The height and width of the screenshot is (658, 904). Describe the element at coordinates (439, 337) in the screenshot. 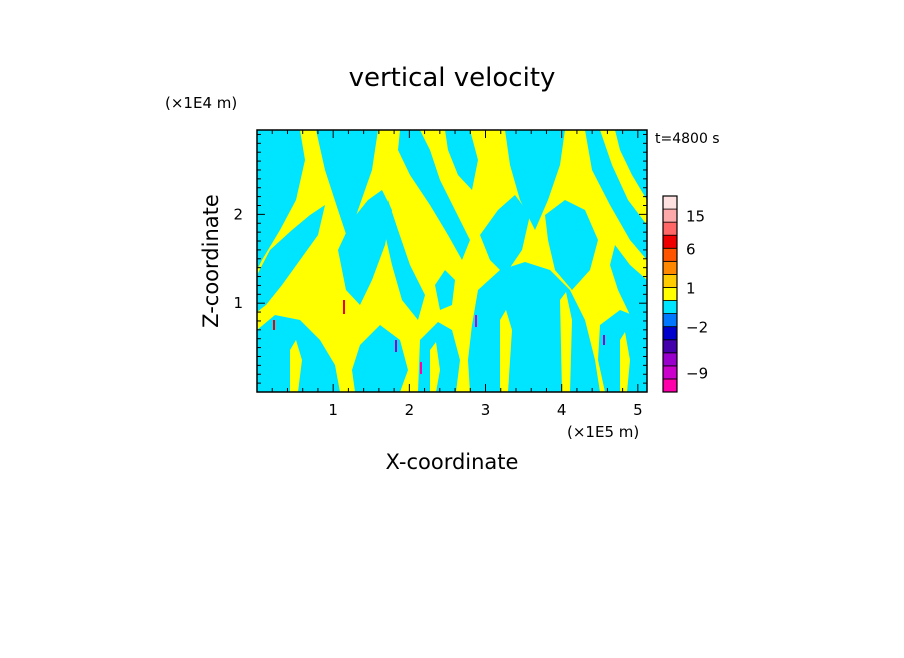

I see `strong-updraft-spots` at that location.